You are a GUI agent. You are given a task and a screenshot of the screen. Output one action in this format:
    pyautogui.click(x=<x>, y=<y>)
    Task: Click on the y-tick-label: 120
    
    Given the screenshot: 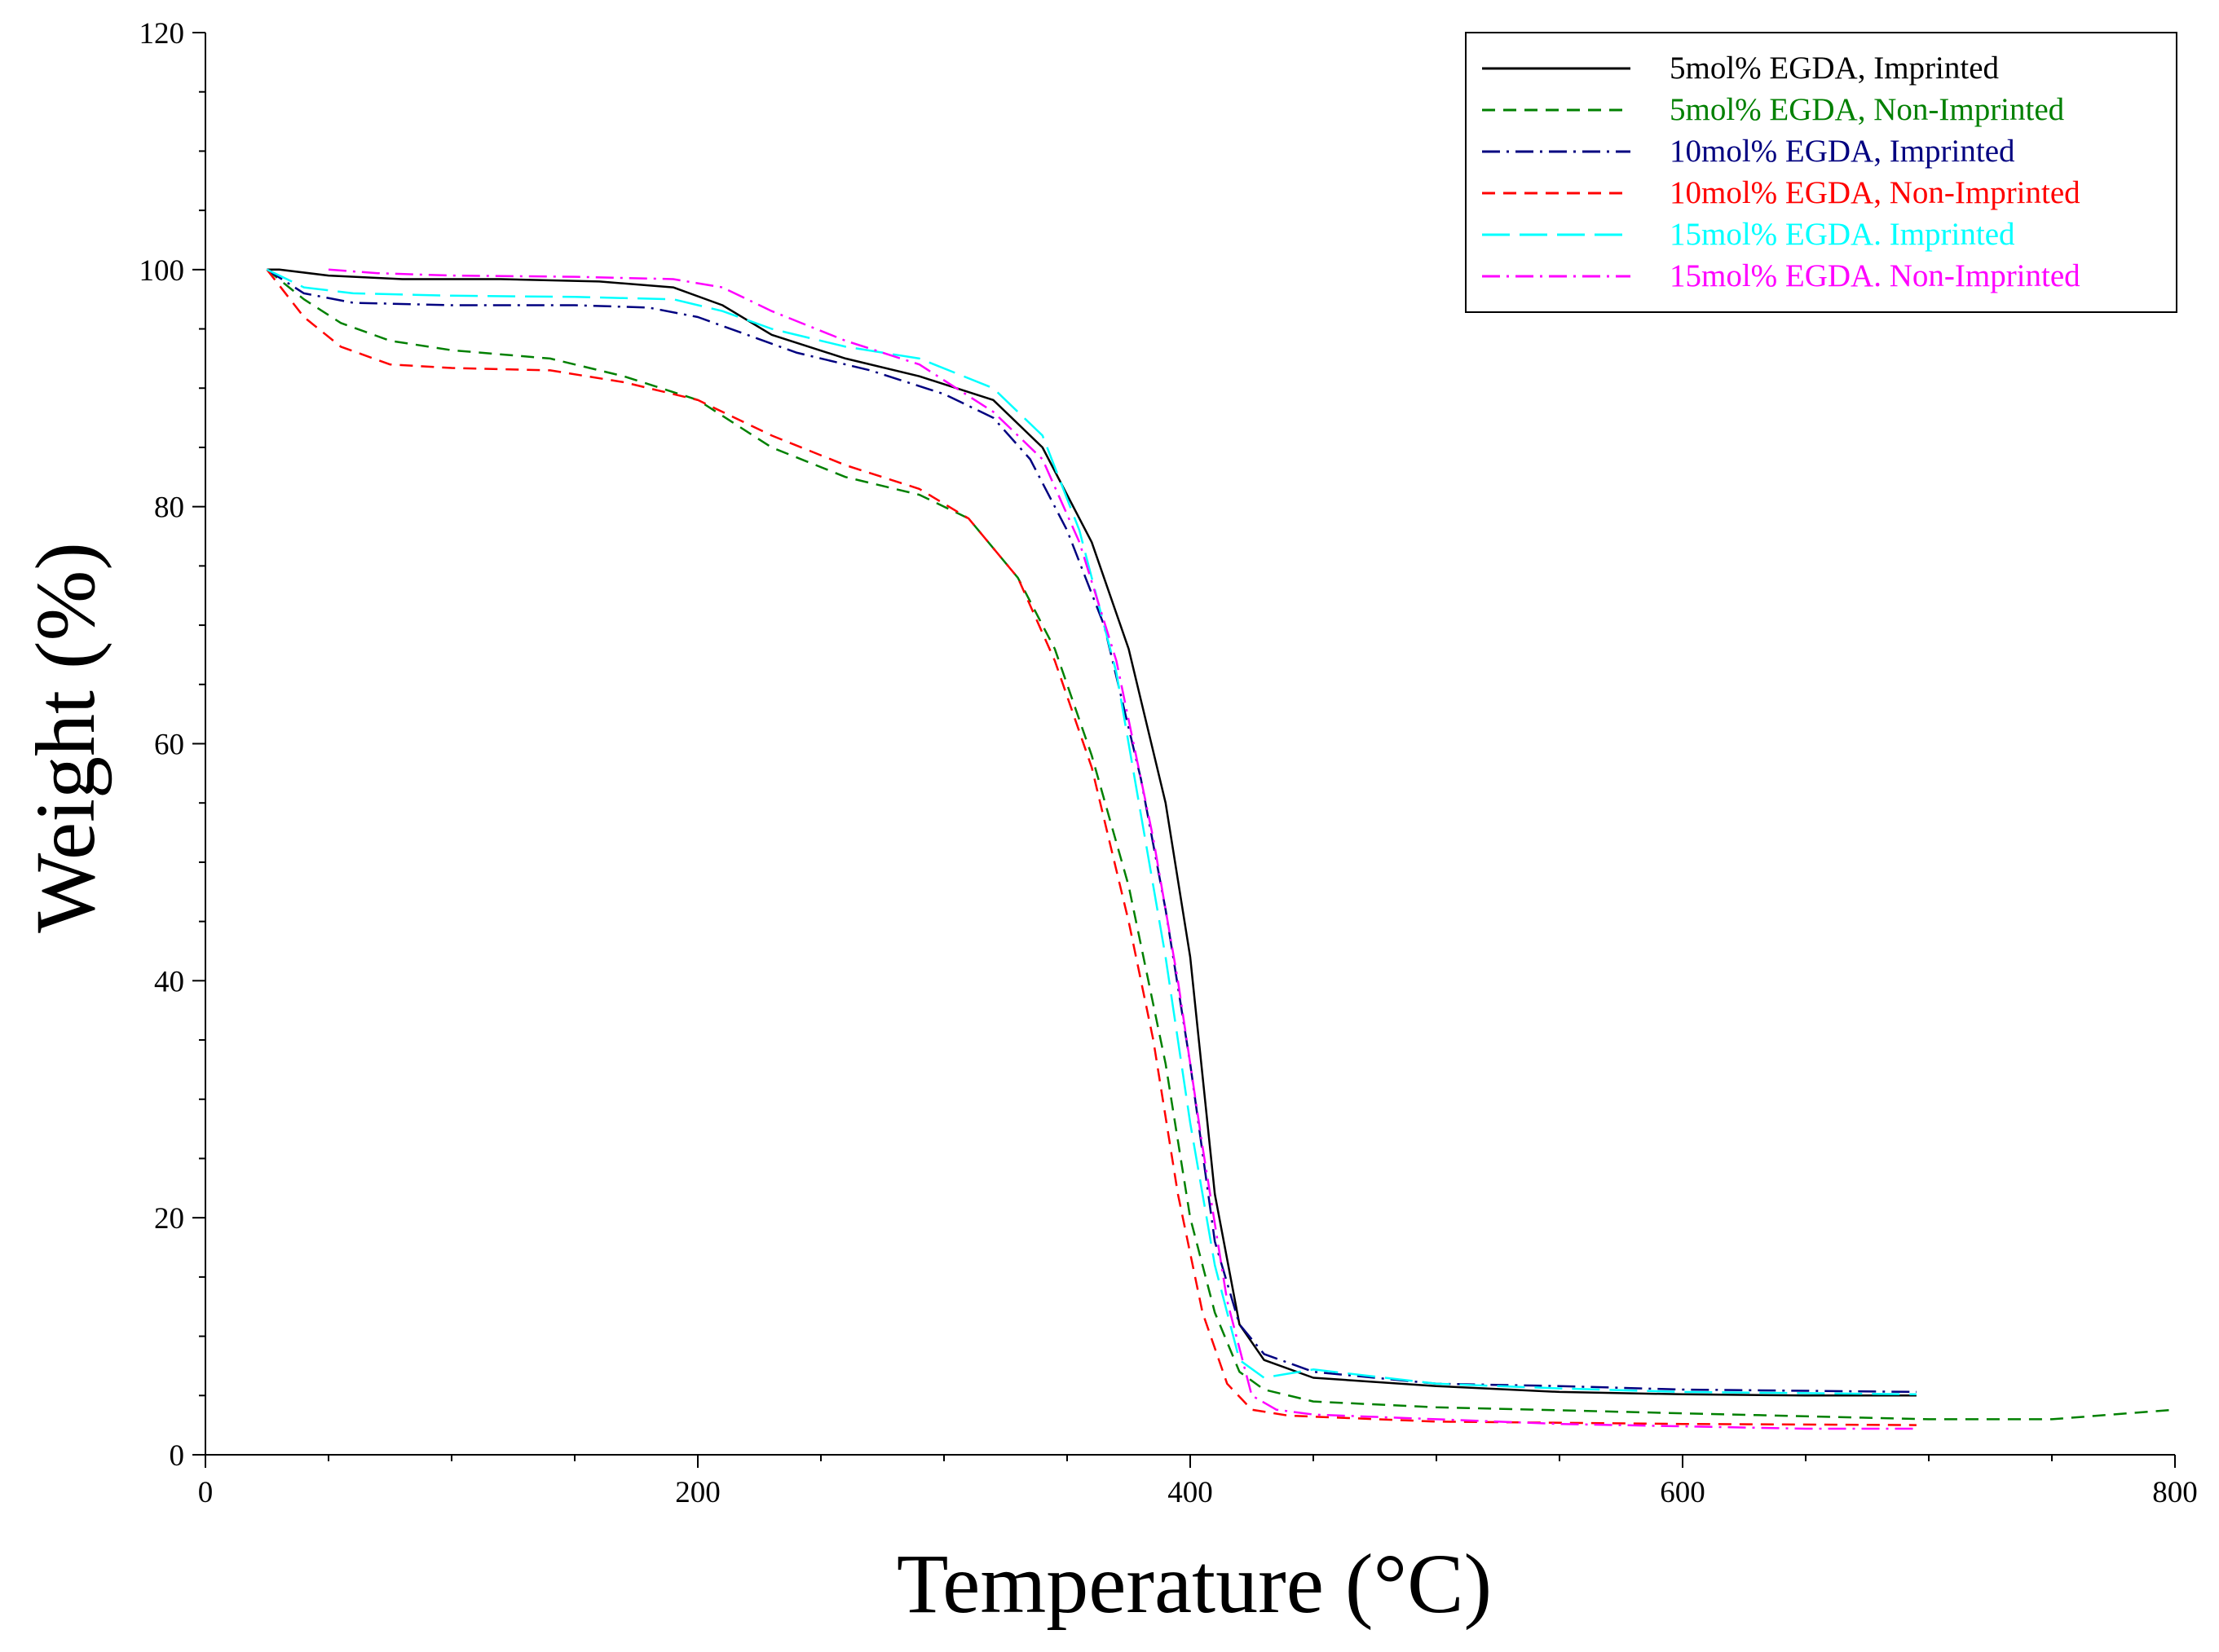 What is the action you would take?
    pyautogui.click(x=162, y=34)
    